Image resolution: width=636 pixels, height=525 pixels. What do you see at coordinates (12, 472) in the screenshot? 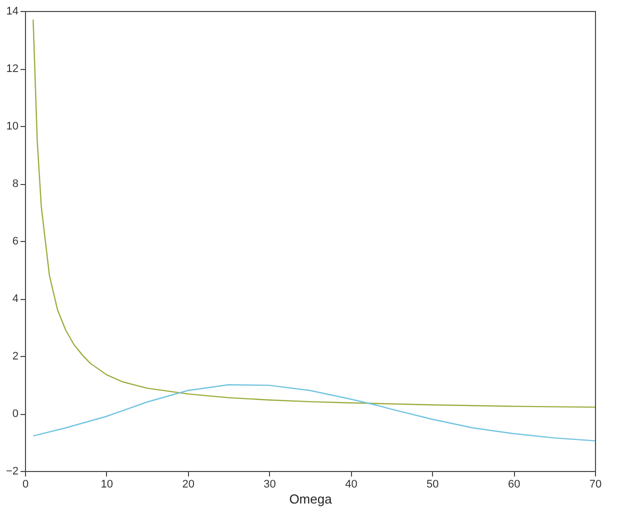
I see `y-tick-label: −2` at bounding box center [12, 472].